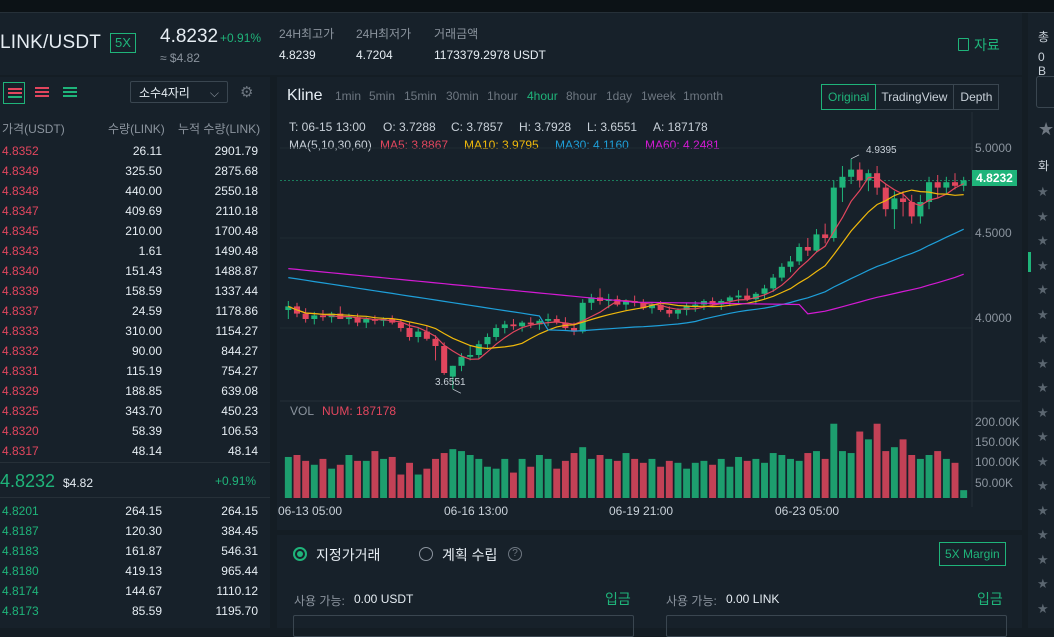  What do you see at coordinates (990, 599) in the screenshot?
I see `sell-deposit-link: 입금` at bounding box center [990, 599].